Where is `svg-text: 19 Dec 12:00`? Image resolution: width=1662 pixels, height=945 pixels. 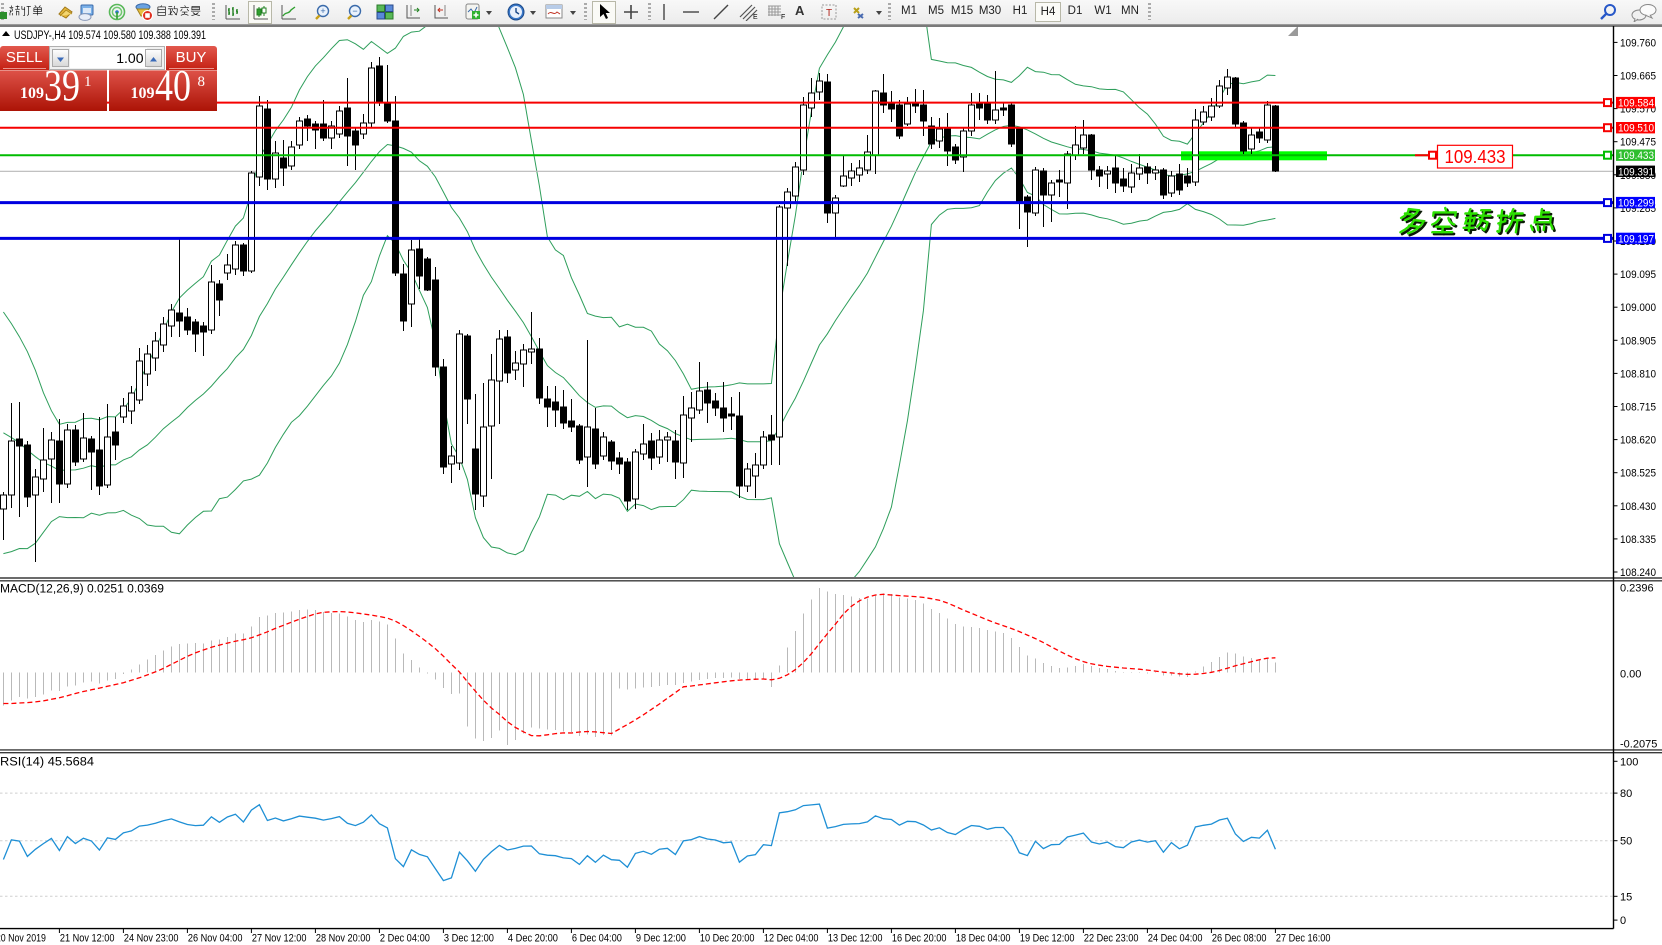
svg-text: 19 Dec 12:00 is located at coordinates (1047, 939).